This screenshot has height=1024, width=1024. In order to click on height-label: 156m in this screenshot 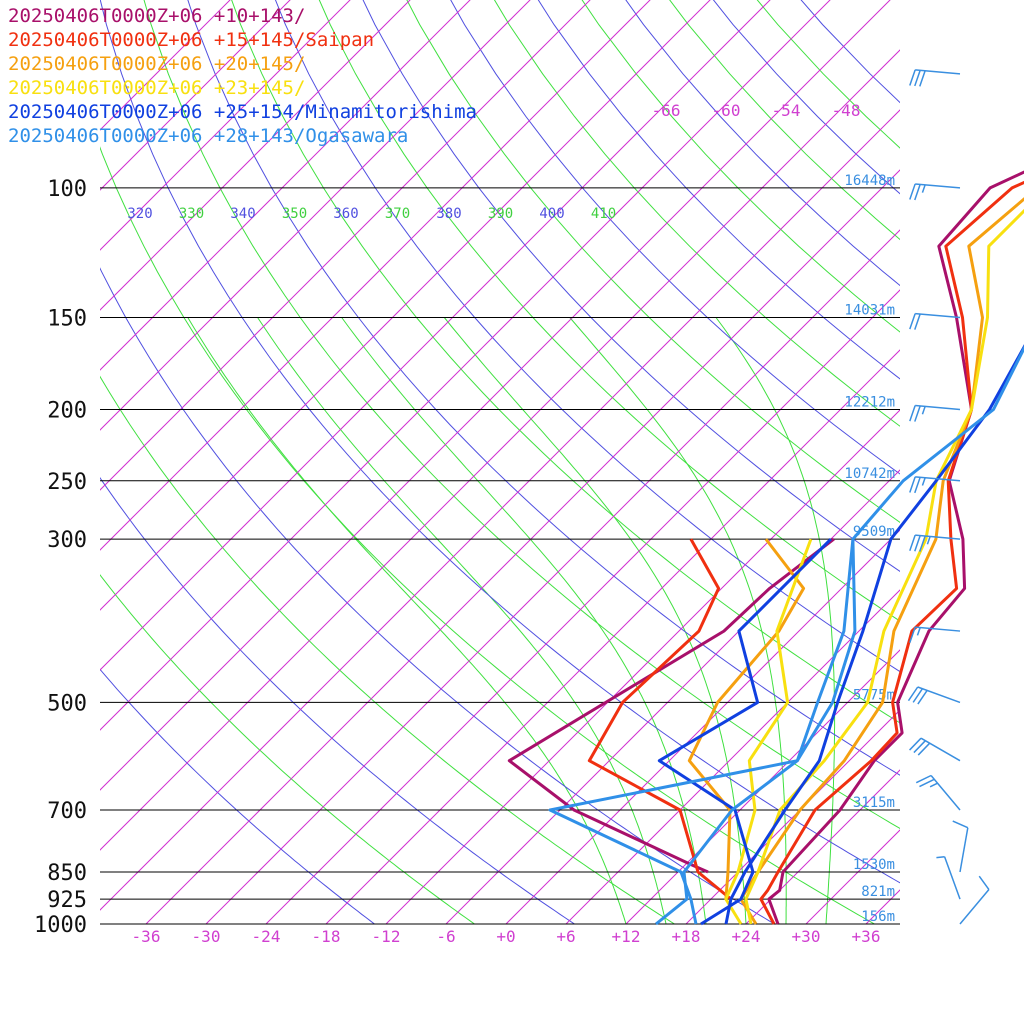, I will do `click(878, 917)`.